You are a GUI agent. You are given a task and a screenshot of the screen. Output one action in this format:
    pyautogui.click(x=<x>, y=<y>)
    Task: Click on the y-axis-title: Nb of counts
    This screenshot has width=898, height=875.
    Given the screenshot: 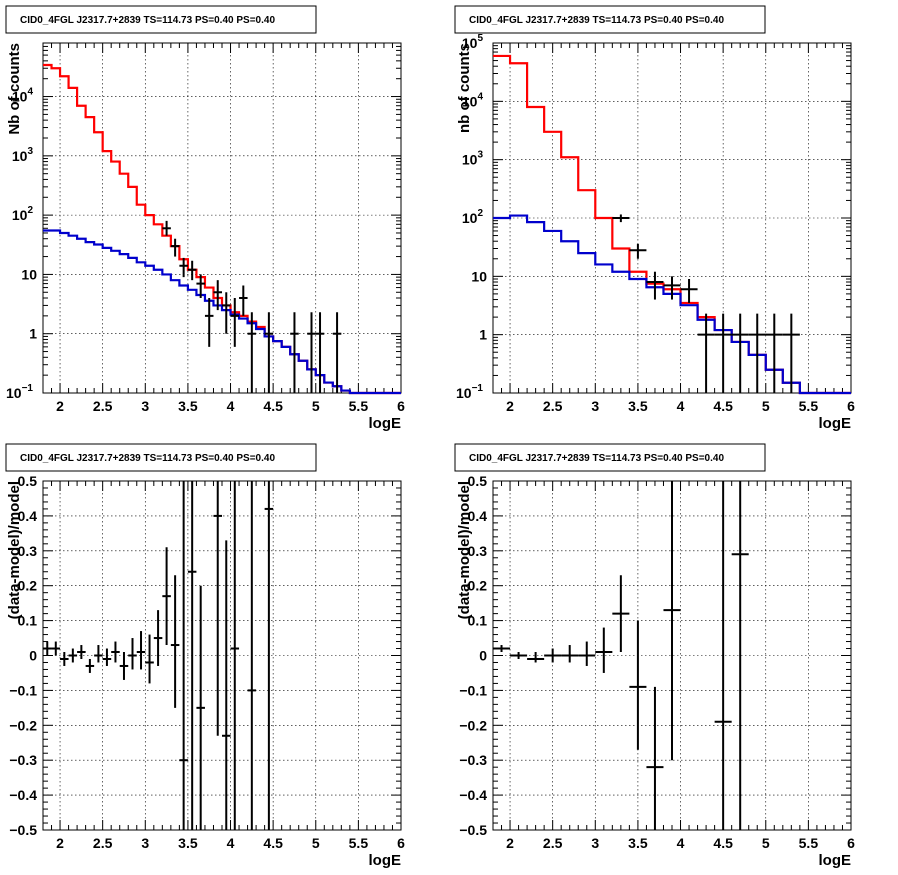 What is the action you would take?
    pyautogui.click(x=14, y=89)
    